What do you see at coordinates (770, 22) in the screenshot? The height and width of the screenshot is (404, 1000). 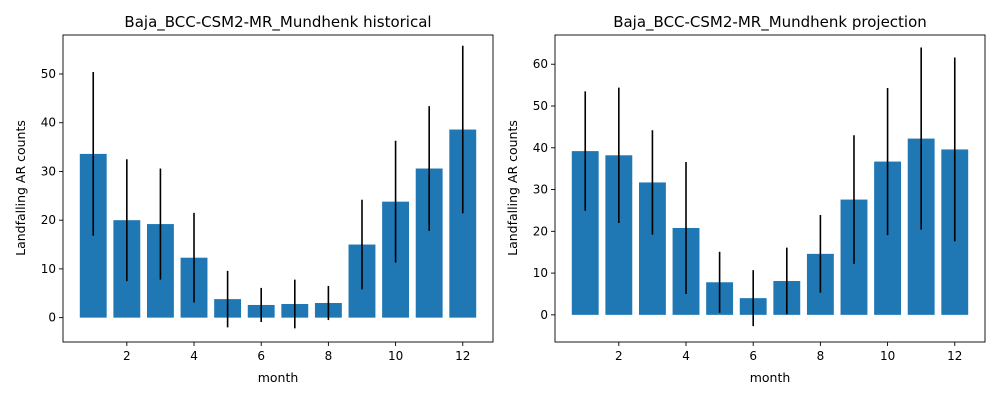 I see `chart-title: Baja_BCC-CSM2-MR_Mundhenk projection` at bounding box center [770, 22].